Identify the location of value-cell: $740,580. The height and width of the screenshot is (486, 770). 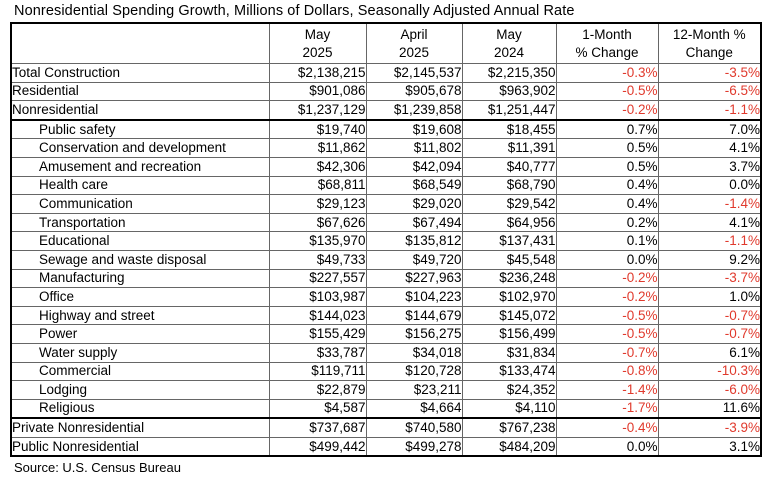
(414, 427).